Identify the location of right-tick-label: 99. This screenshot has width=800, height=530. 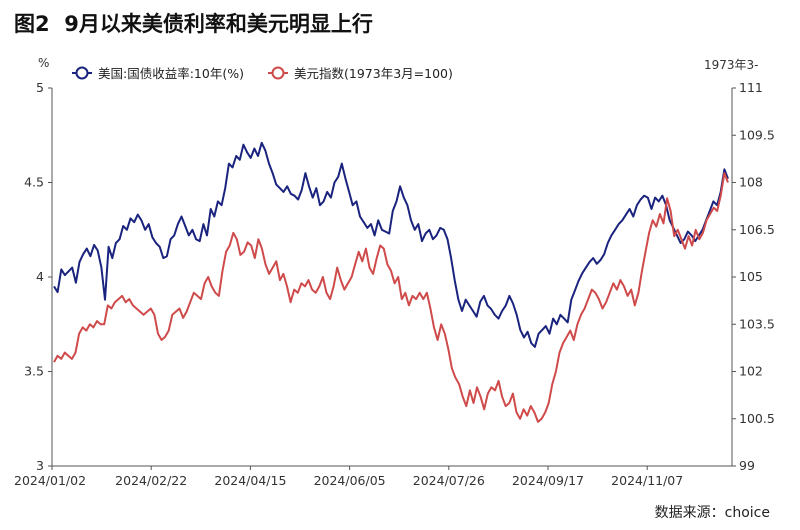
(747, 465).